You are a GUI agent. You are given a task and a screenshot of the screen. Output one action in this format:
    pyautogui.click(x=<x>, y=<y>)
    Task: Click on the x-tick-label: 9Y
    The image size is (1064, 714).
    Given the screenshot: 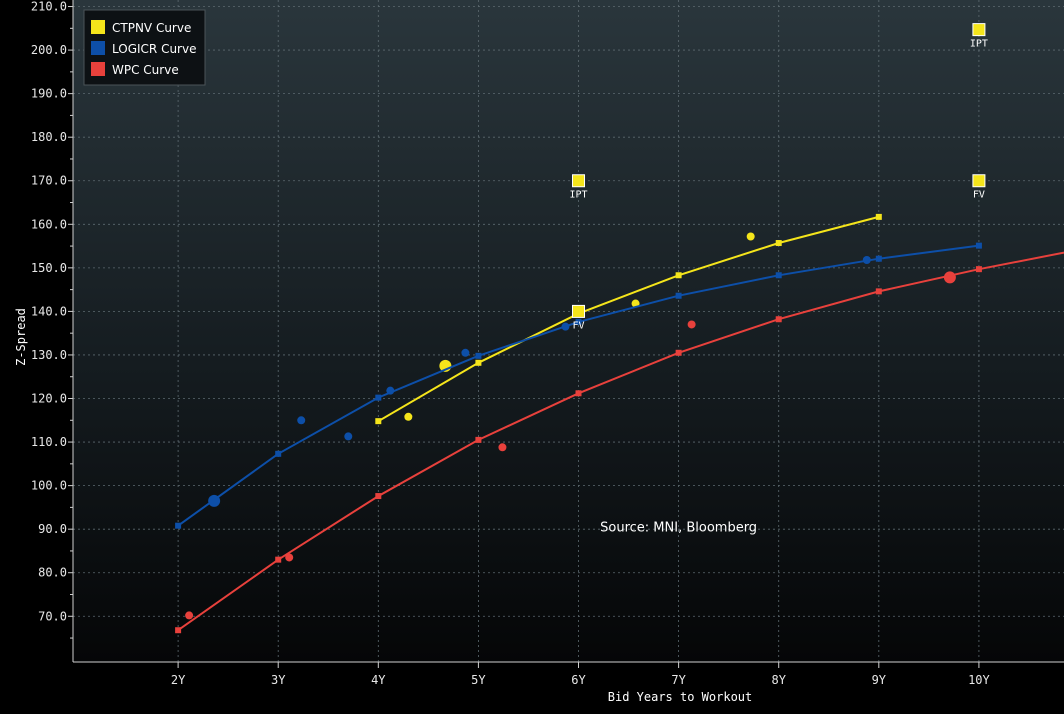 What is the action you would take?
    pyautogui.click(x=879, y=680)
    